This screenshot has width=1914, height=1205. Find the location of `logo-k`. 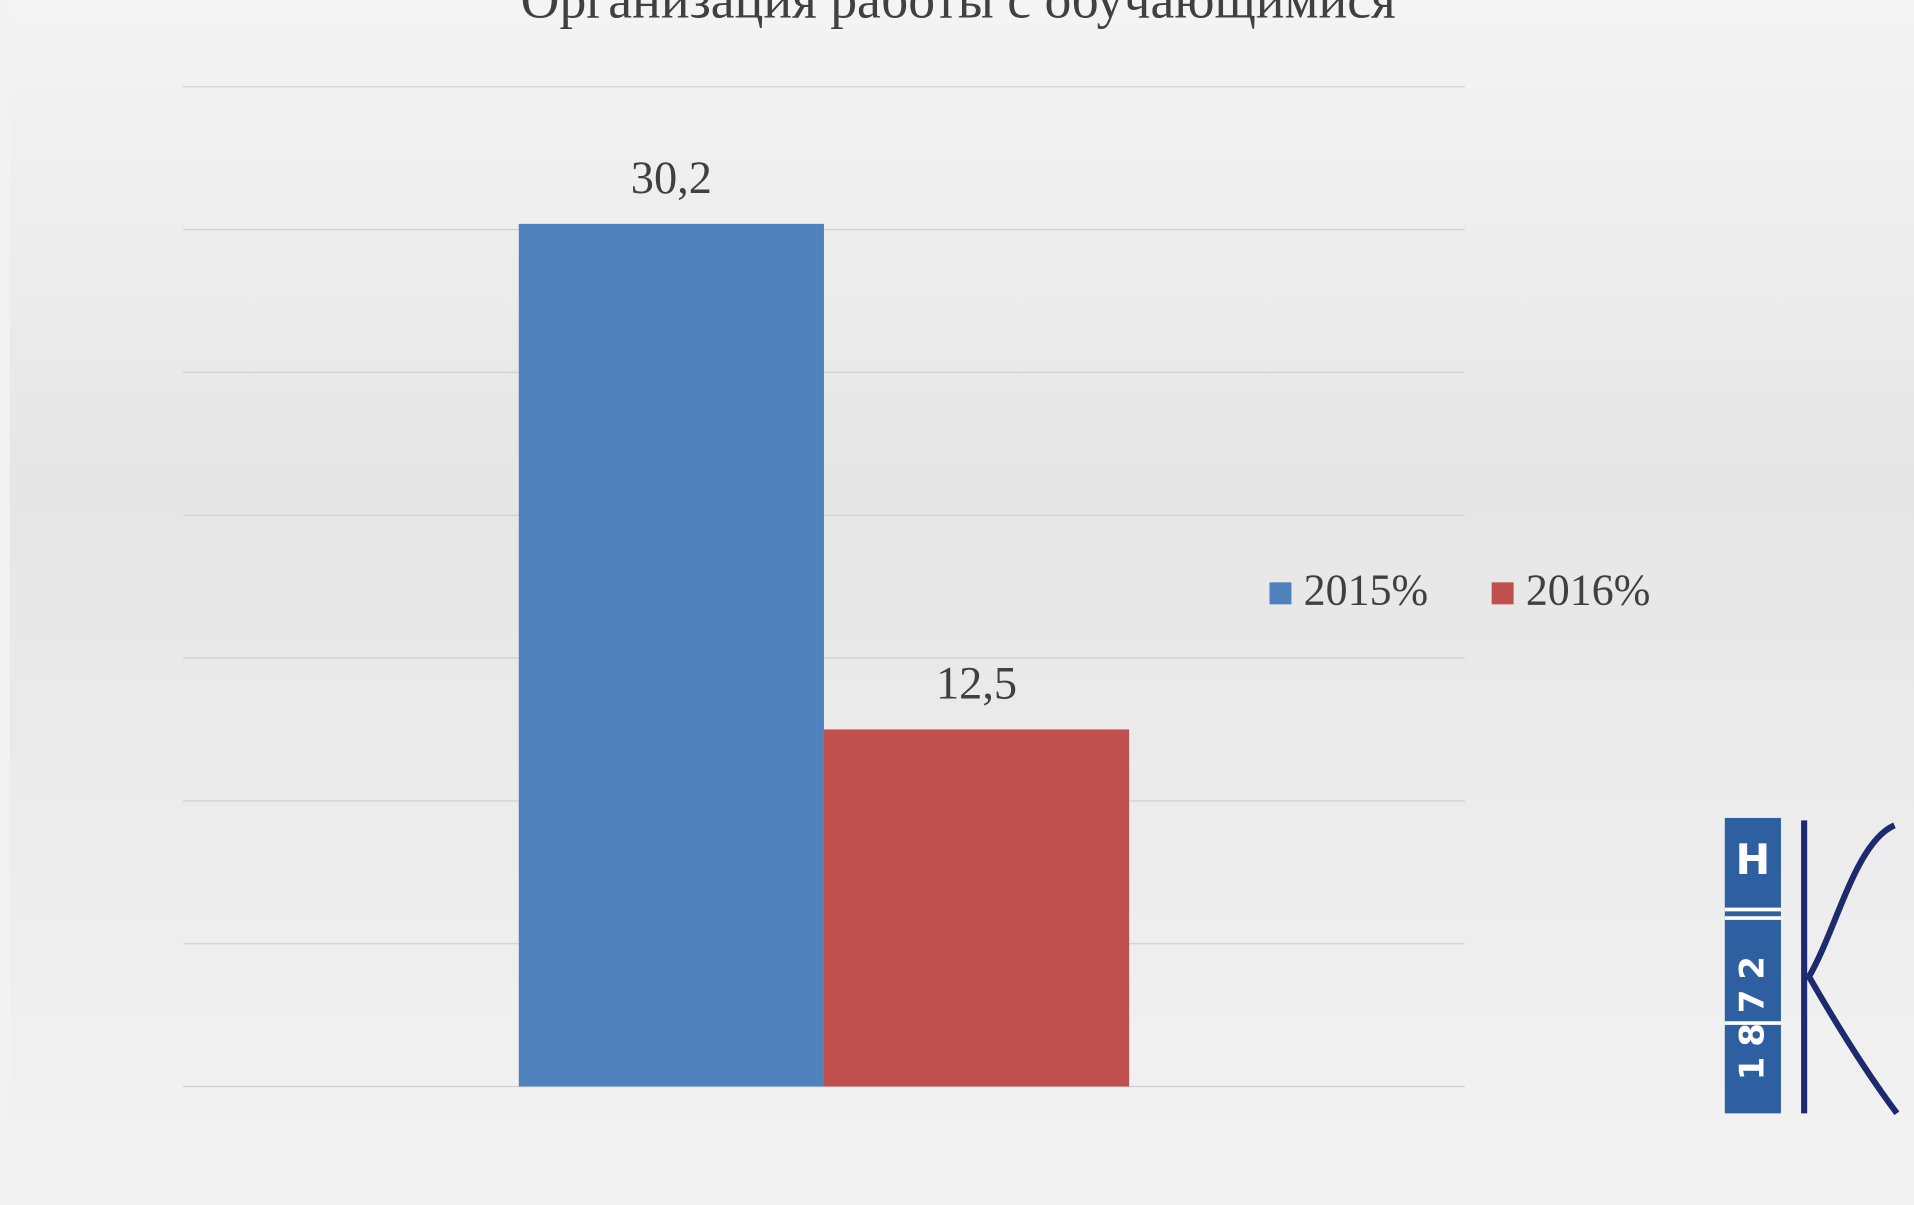

logo-k is located at coordinates (1850, 968).